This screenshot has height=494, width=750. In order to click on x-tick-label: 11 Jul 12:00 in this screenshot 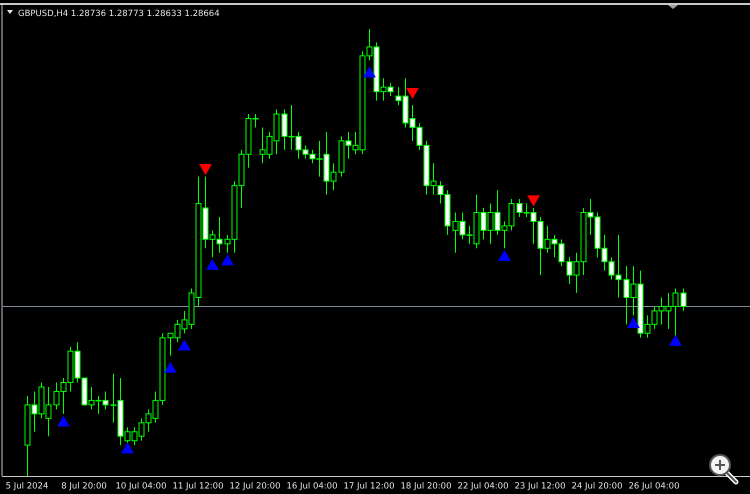, I will do `click(198, 487)`.